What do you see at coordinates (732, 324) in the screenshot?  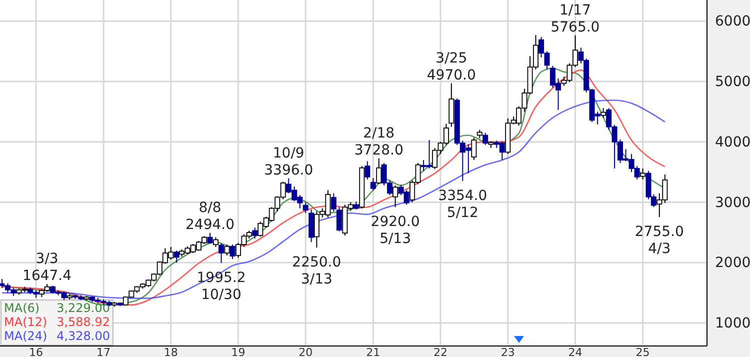 I see `y-tick-label: 1000` at bounding box center [732, 324].